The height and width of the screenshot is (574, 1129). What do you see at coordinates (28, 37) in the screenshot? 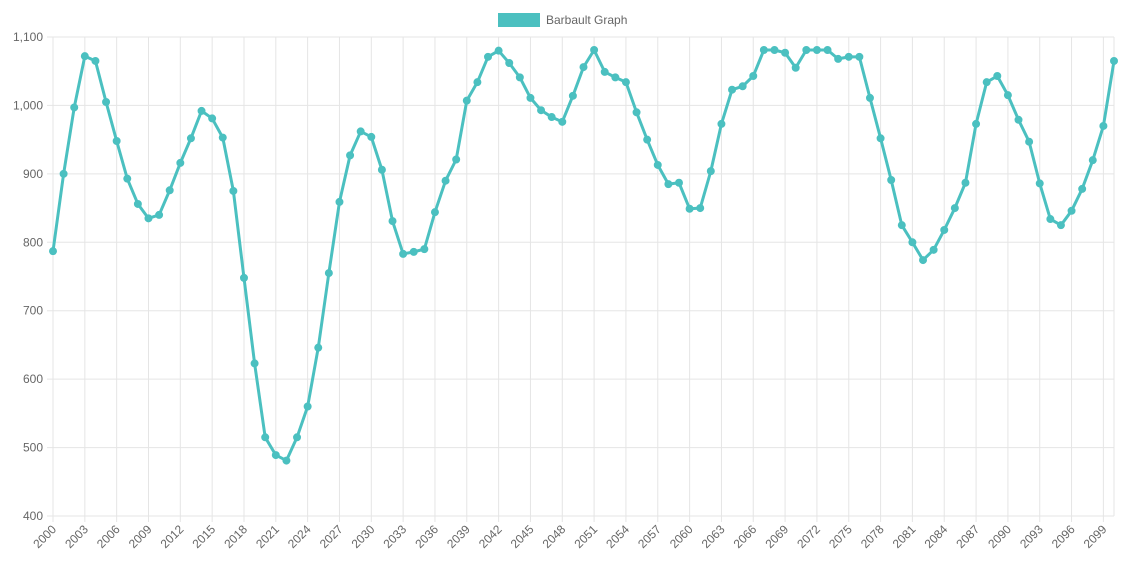
I see `y-tick-label: 1,100` at bounding box center [28, 37].